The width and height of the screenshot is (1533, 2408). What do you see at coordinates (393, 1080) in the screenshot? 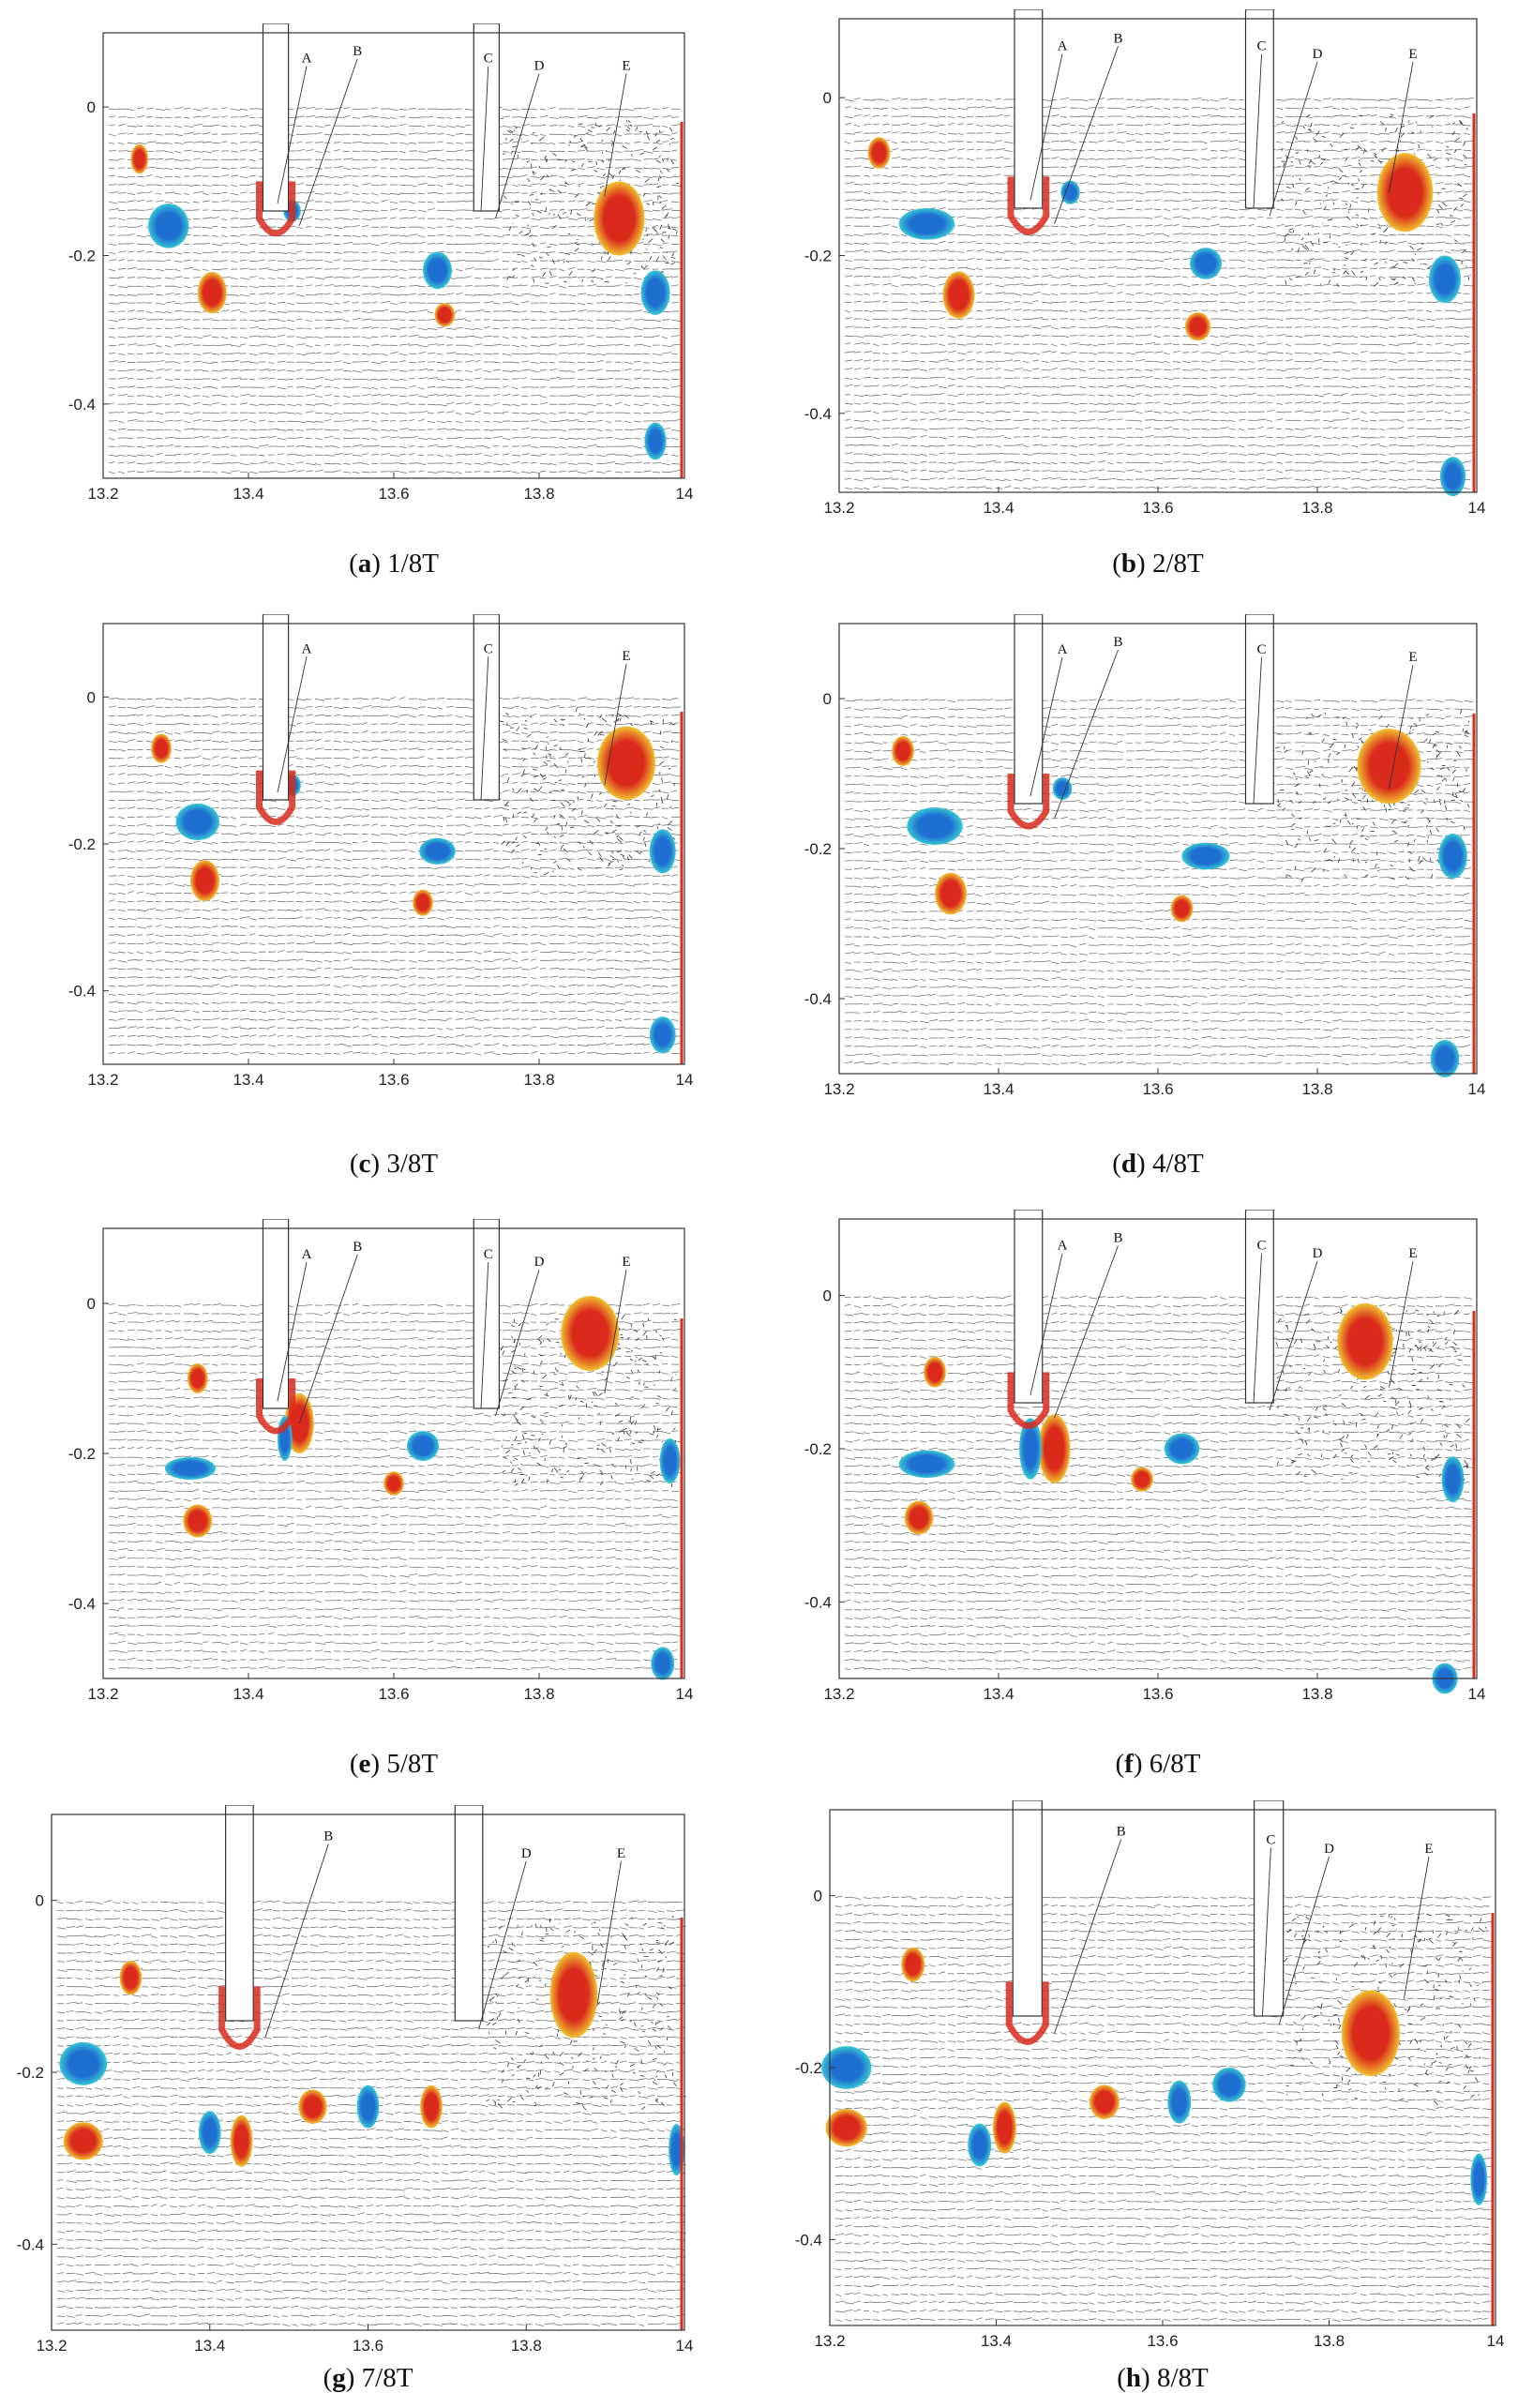
I see `x-tick-label: 13.6` at bounding box center [393, 1080].